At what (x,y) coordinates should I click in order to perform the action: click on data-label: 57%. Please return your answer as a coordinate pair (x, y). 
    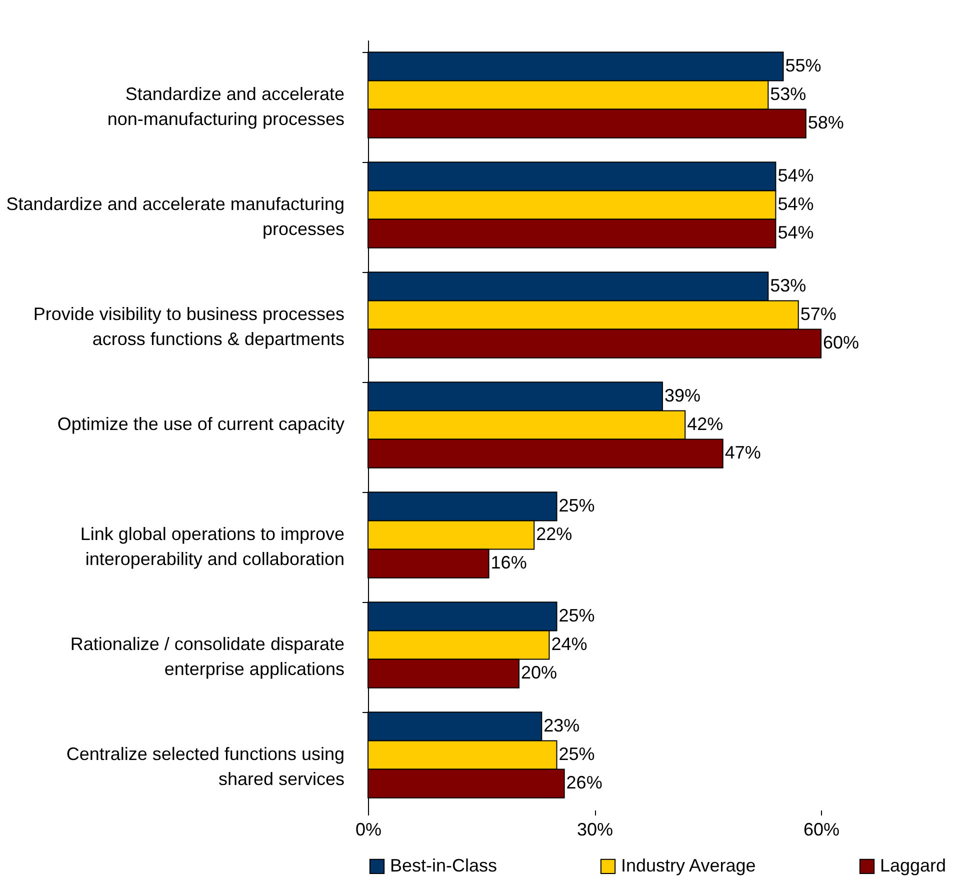
    Looking at the image, I should click on (818, 314).